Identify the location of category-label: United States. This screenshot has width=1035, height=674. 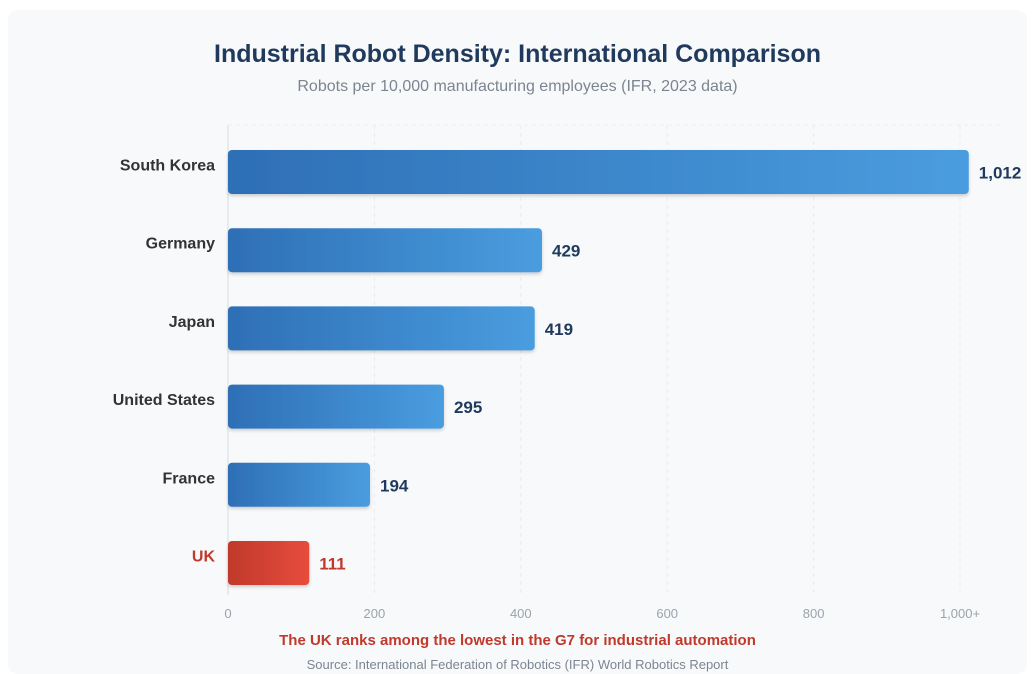
(164, 400).